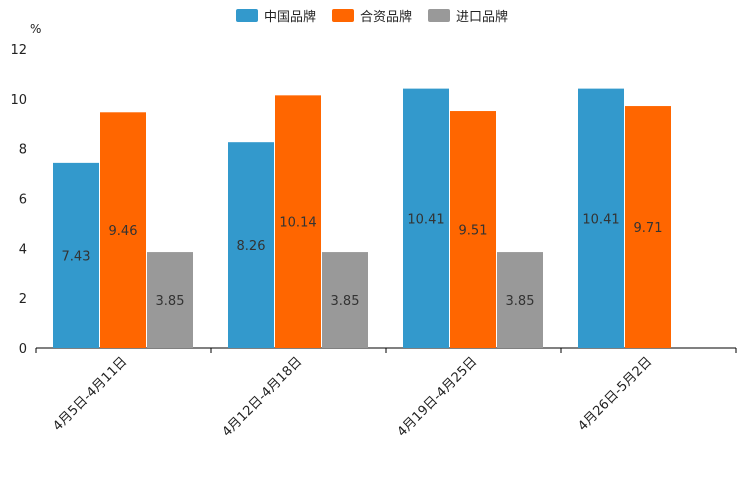 The height and width of the screenshot is (496, 744). I want to click on x-tick-label: 4月26日-5月2日, so click(615, 394).